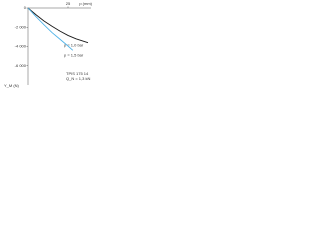 The width and height of the screenshot is (320, 240). Describe the element at coordinates (68, 3) in the screenshot. I see `x-tick-label: 25` at that location.